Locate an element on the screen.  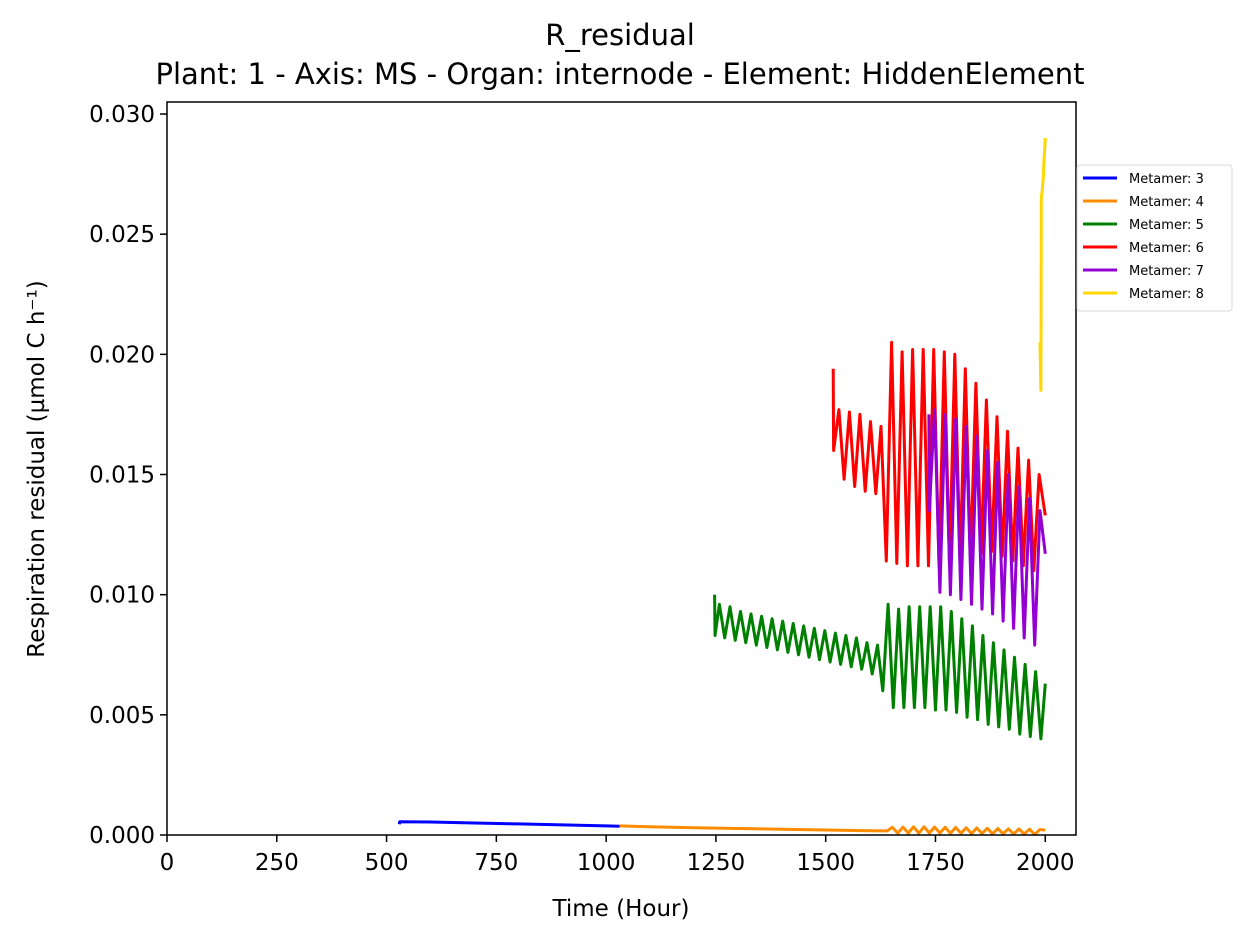
x-tick-label: 1750 is located at coordinates (935, 863).